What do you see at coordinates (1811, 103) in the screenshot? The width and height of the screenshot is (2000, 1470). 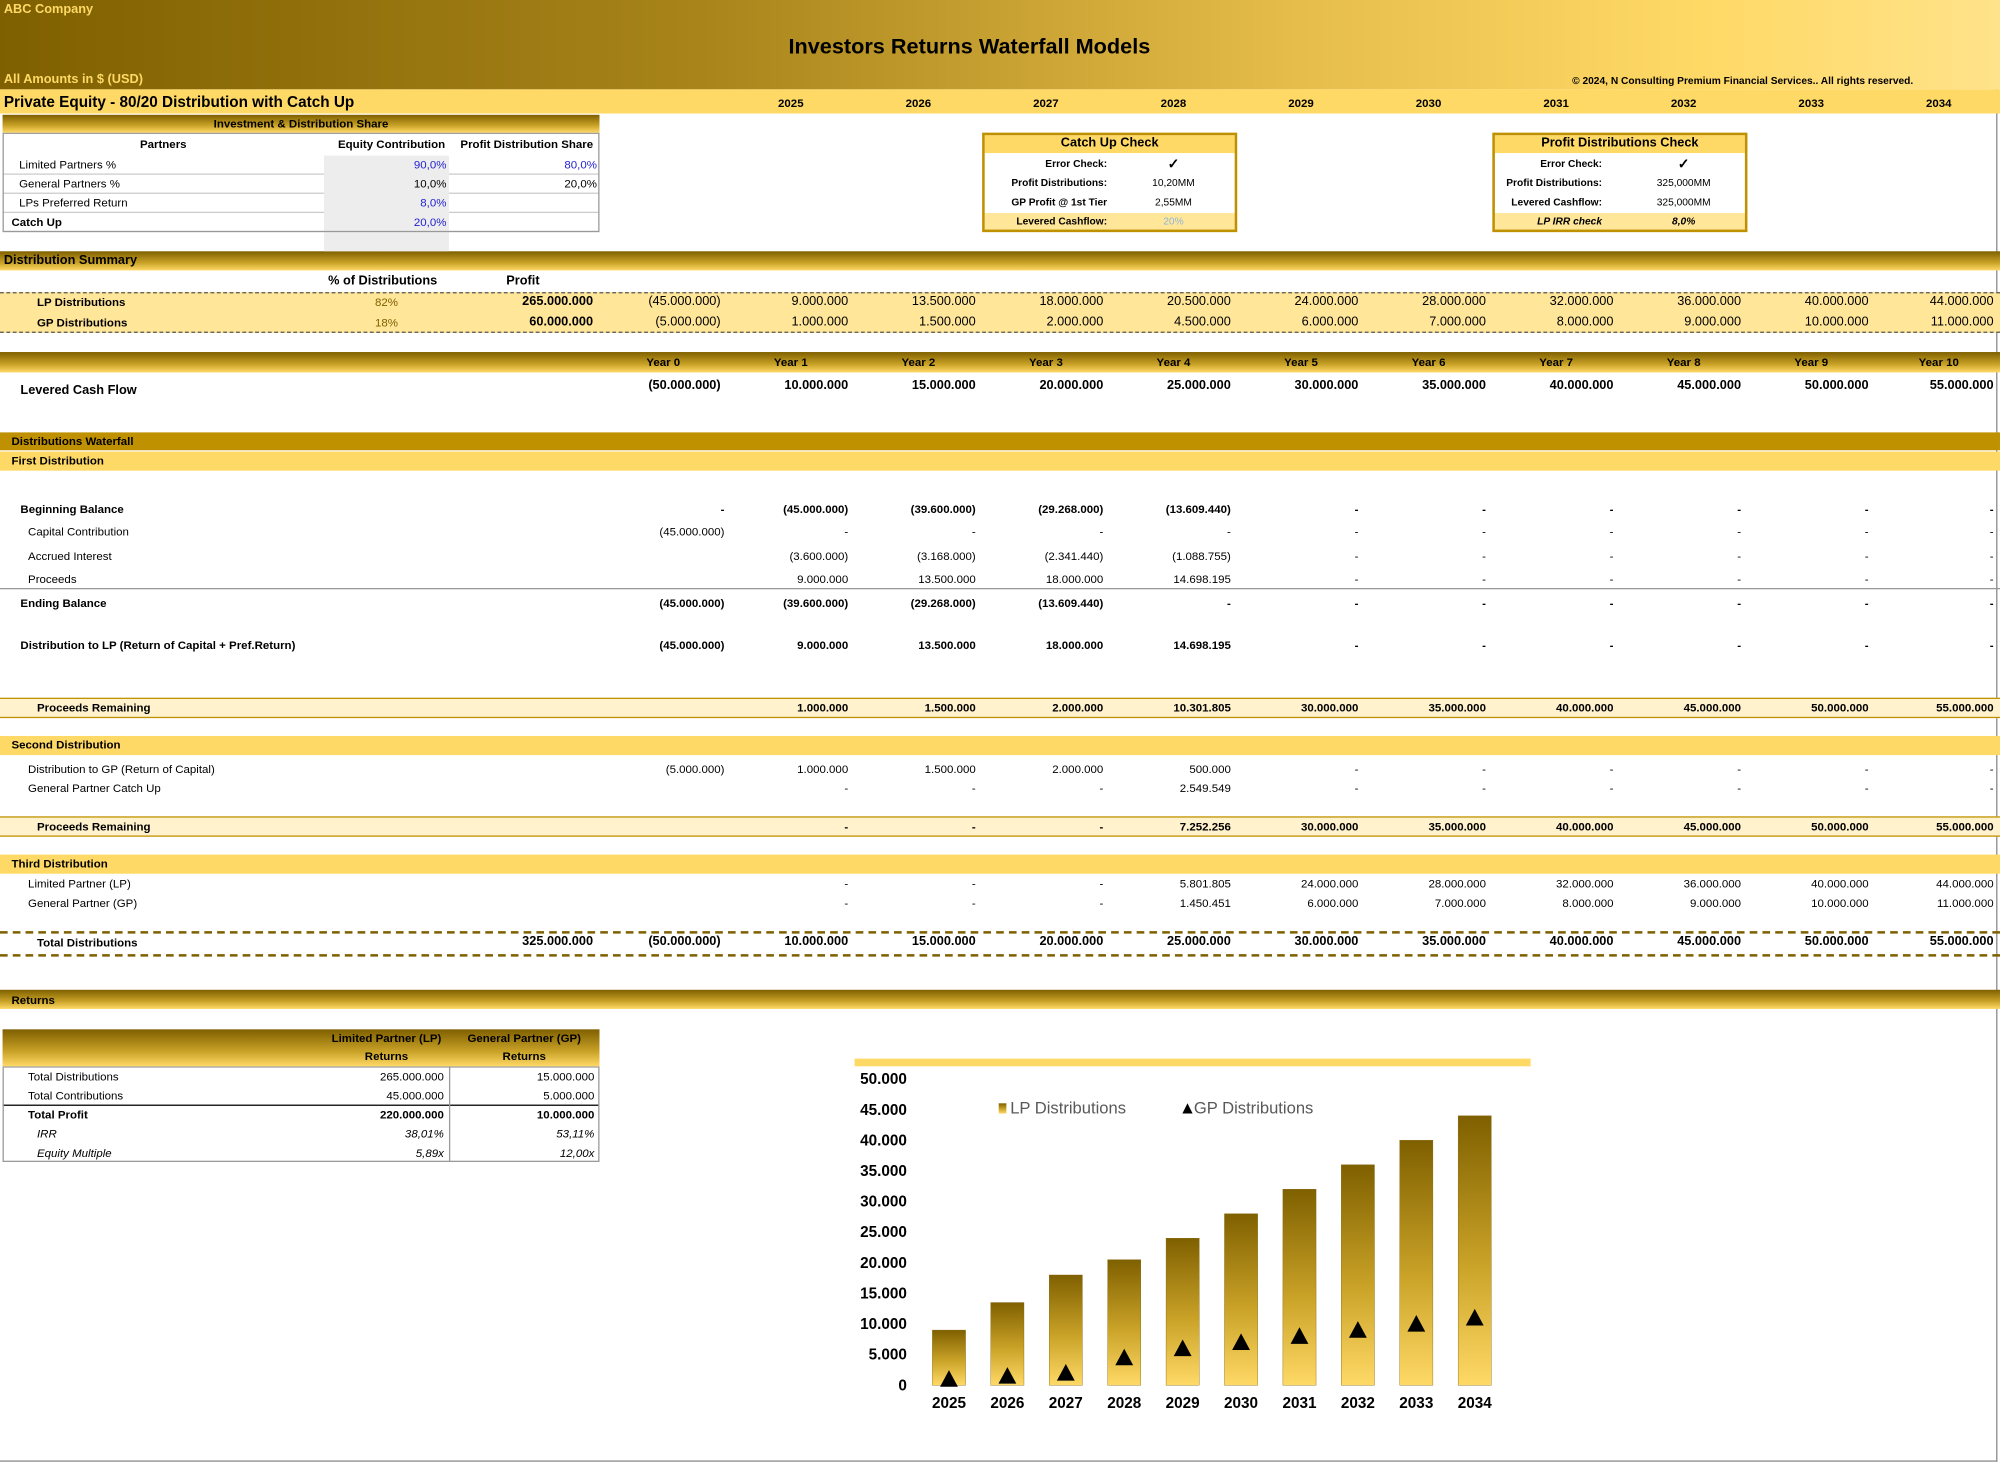 I see `cell-text: 2033` at bounding box center [1811, 103].